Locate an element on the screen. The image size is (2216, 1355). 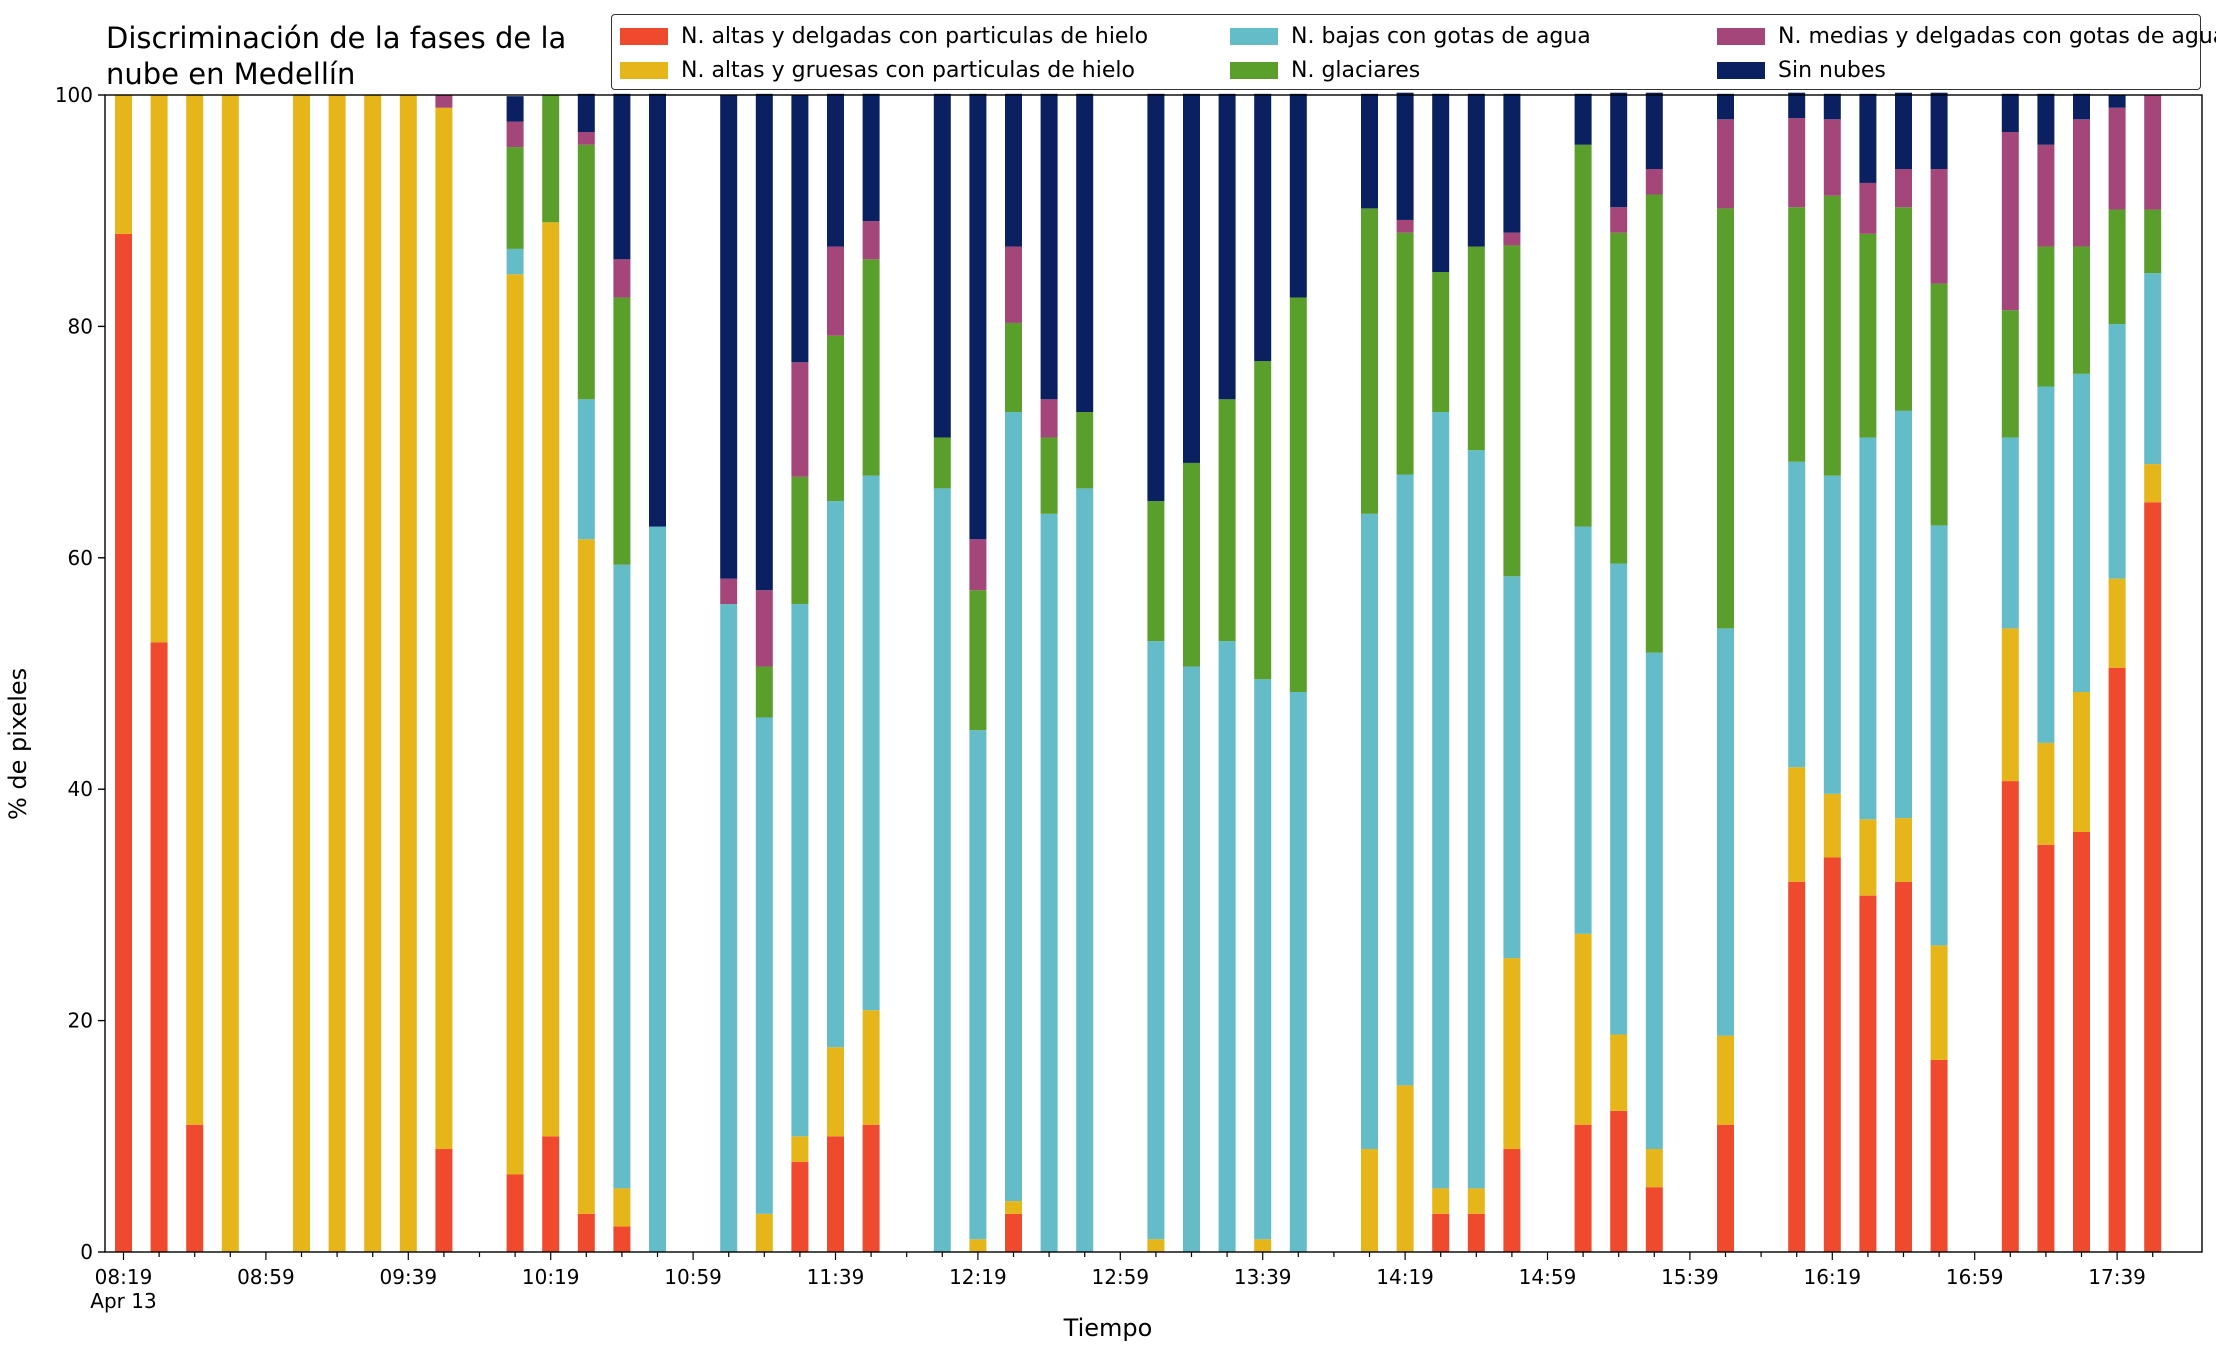
legend-swatch is located at coordinates (1254, 36).